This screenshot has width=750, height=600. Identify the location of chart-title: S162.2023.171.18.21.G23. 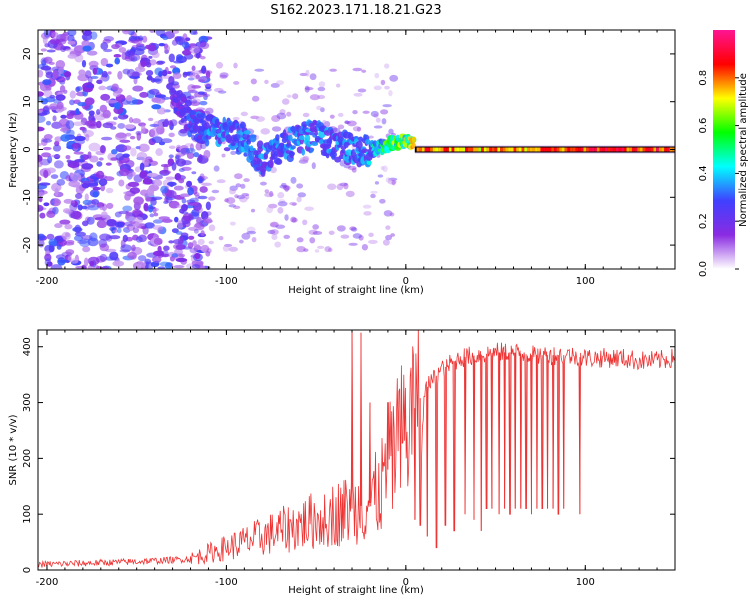
(355, 10).